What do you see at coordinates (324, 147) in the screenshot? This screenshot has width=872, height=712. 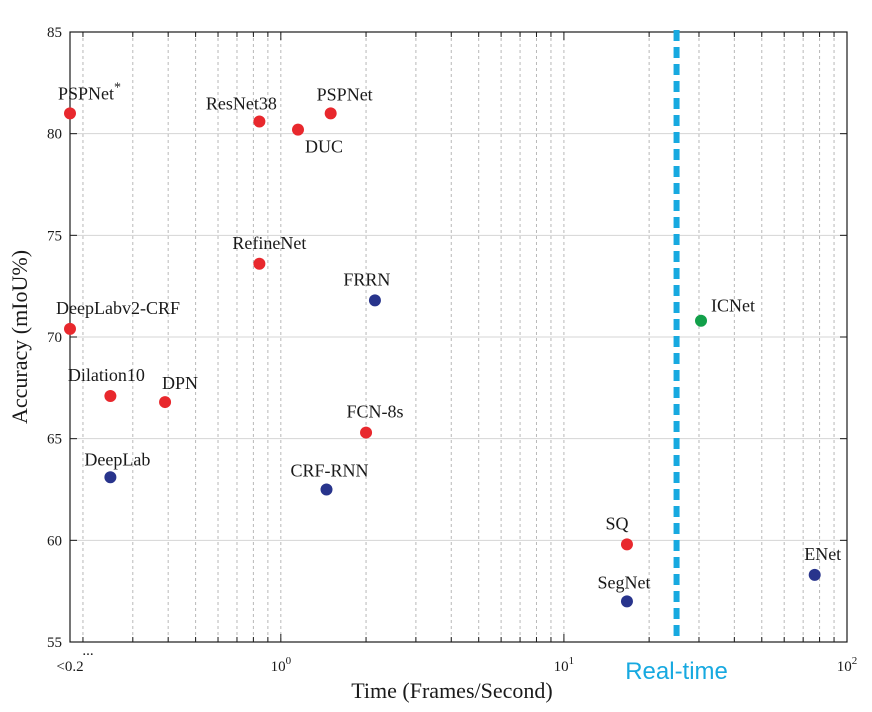 I see `point-label-duc: DUC` at bounding box center [324, 147].